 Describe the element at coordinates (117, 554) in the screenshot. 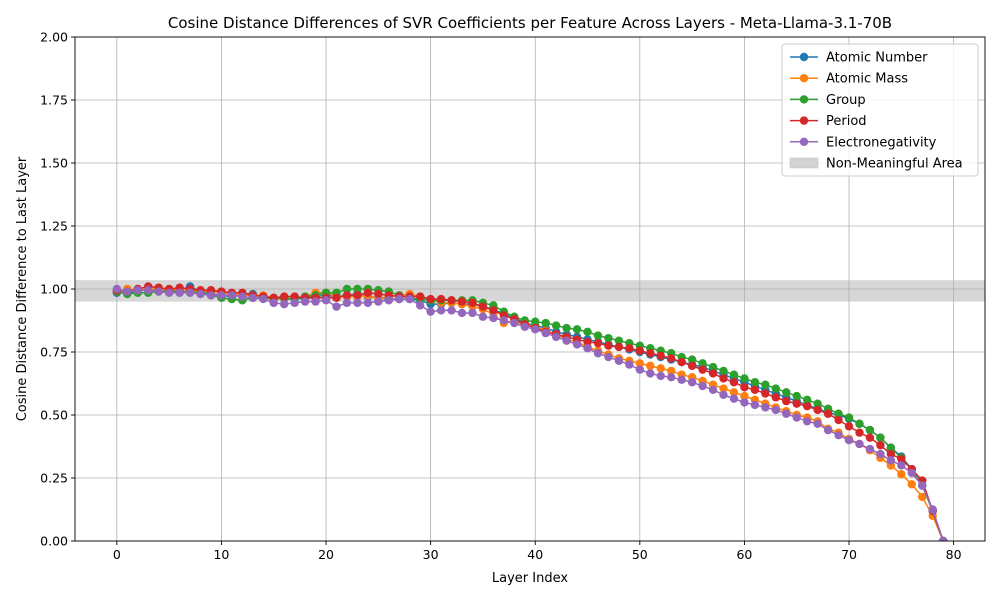

I see `x-tick-label: 0` at that location.